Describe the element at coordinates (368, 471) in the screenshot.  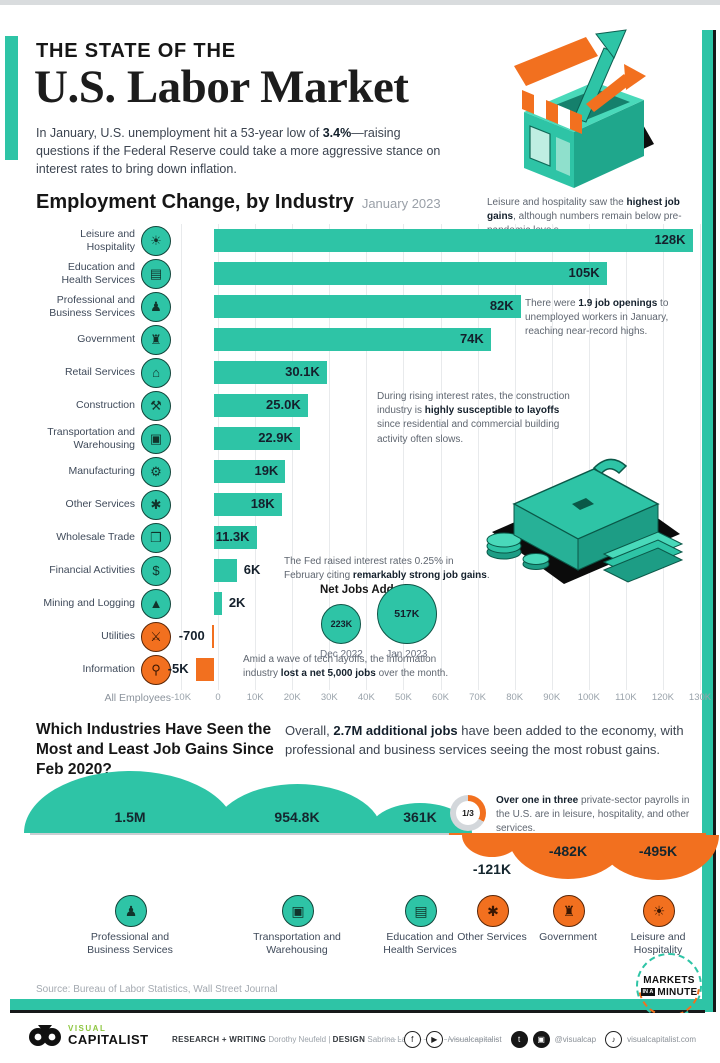
I see `industry-row: Manufacturing ⚙ 19K` at that location.